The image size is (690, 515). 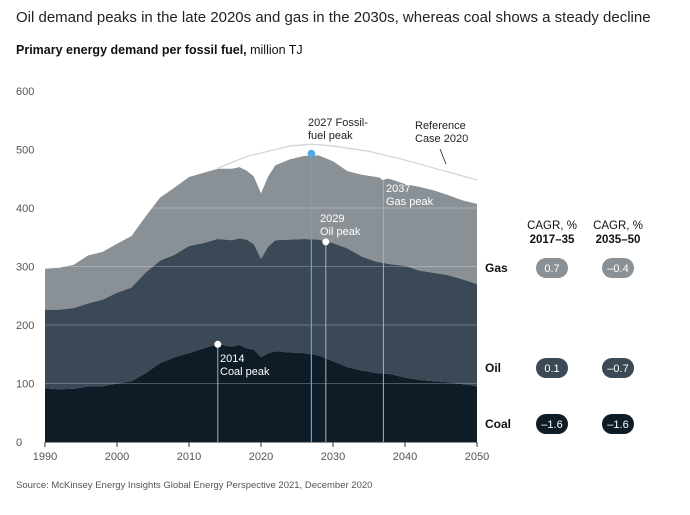 I want to click on x-tick-label: 2050, so click(x=477, y=457).